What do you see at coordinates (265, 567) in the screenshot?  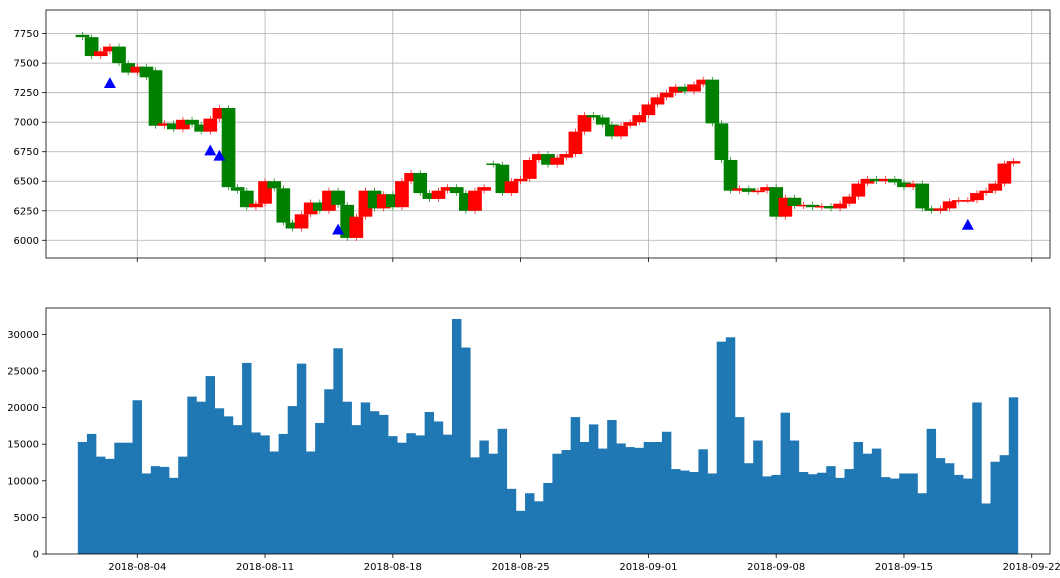 I see `volume-x-tick-label: 2018-08-11` at bounding box center [265, 567].